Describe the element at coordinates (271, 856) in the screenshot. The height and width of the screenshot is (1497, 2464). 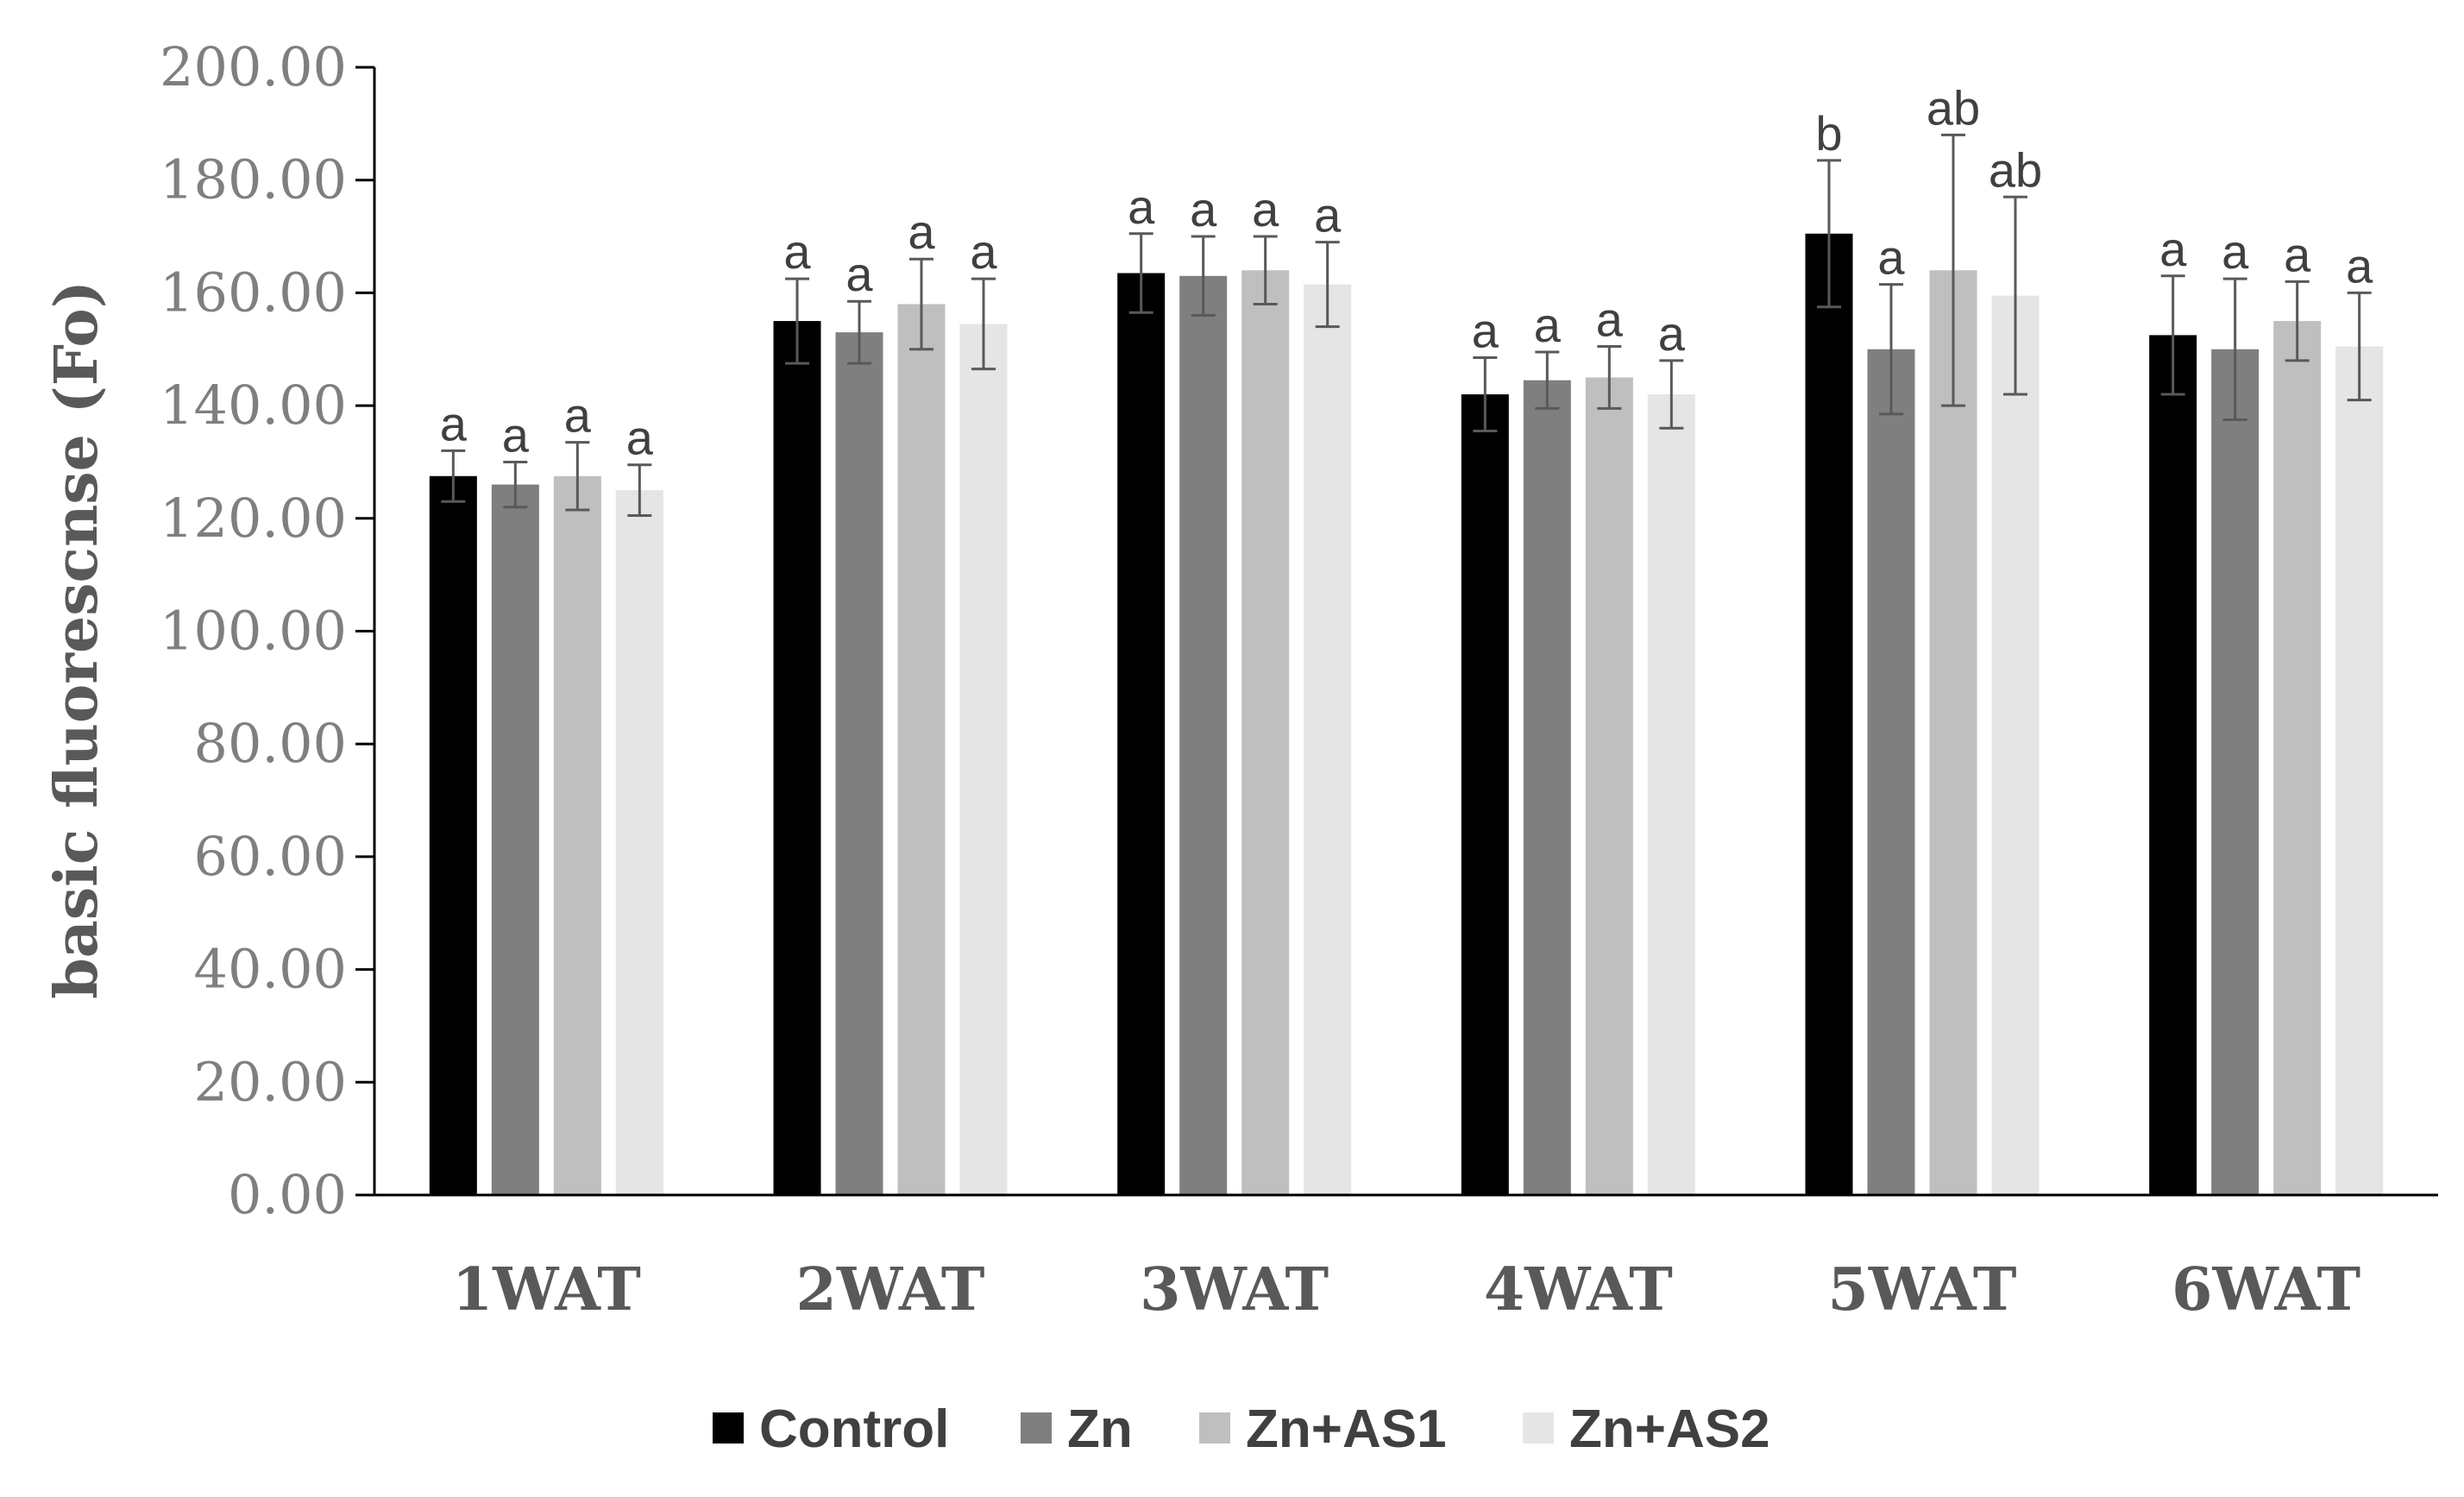
I see `y-tick-label: 60.00` at that location.